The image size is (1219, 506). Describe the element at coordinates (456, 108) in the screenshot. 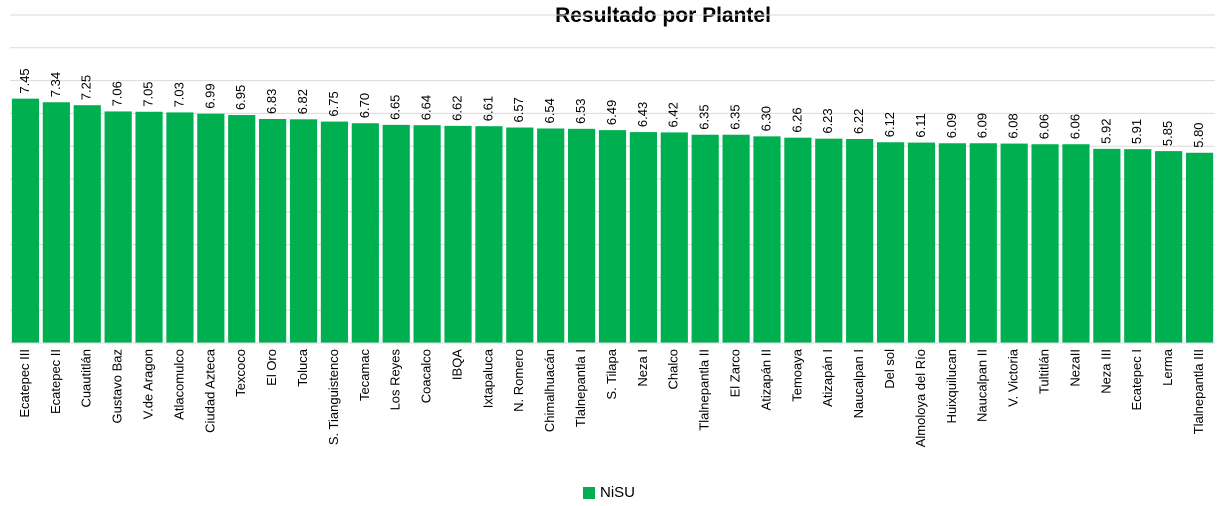

I see `value-label: 6.62` at that location.